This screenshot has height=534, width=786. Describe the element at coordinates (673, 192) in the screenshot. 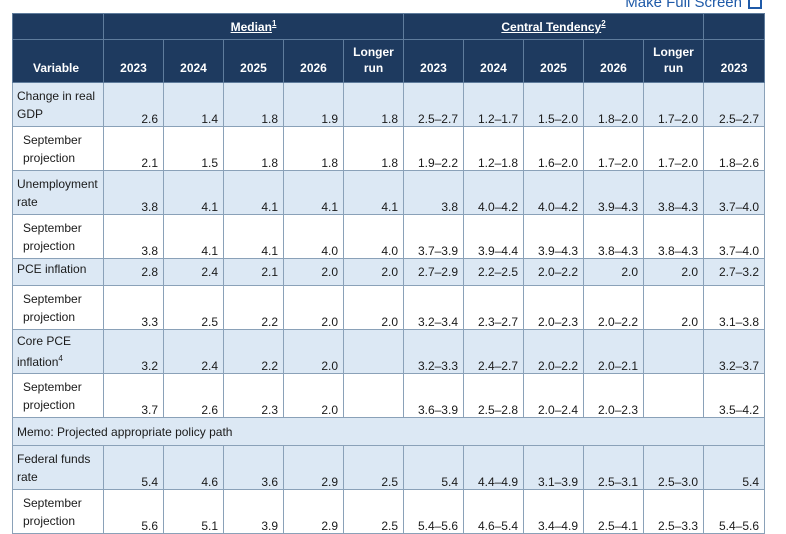

I see `central-tendency-value-cell: 3.8–4.3` at that location.